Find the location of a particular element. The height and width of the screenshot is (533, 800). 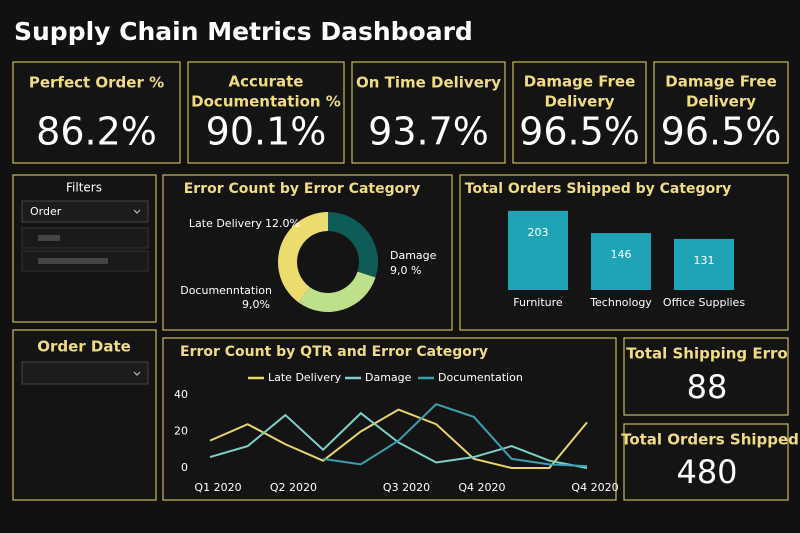

kpi-label: On Time Delivery is located at coordinates (428, 83).